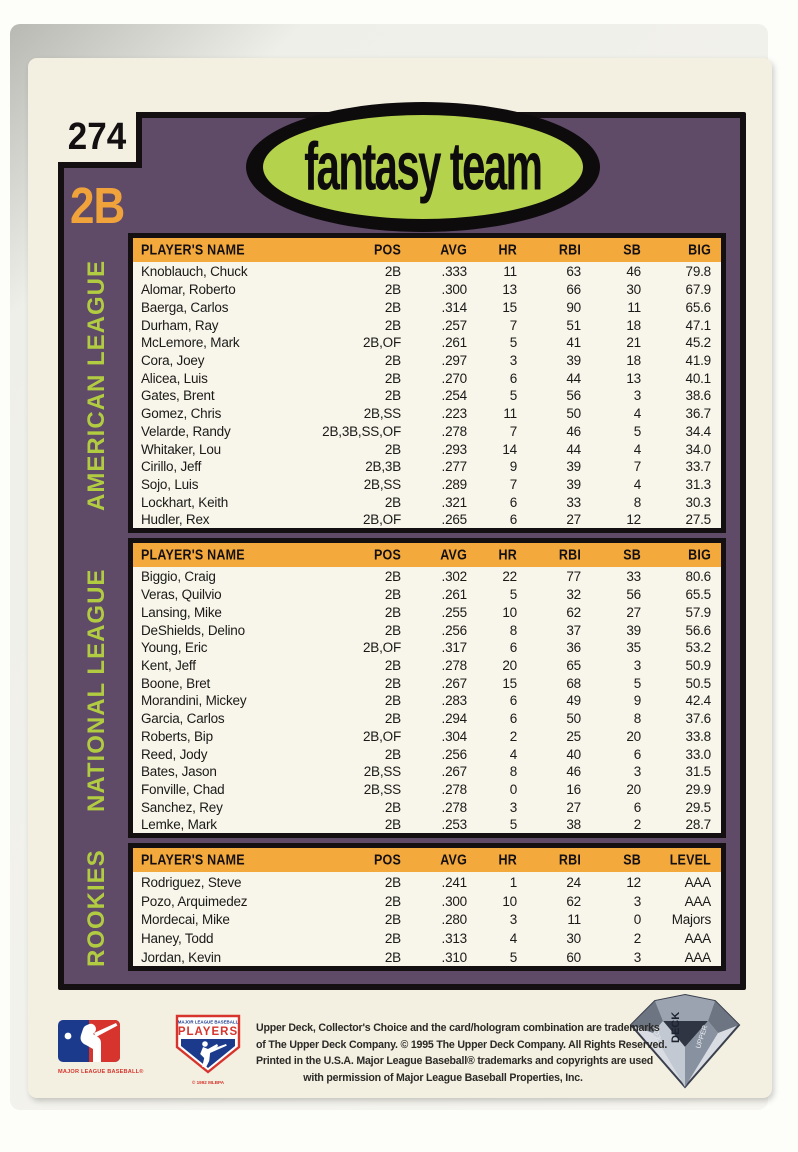 Image resolution: width=798 pixels, height=1152 pixels. Describe the element at coordinates (185, 502) in the screenshot. I see `name-cell: Lockhart, Keith` at that location.